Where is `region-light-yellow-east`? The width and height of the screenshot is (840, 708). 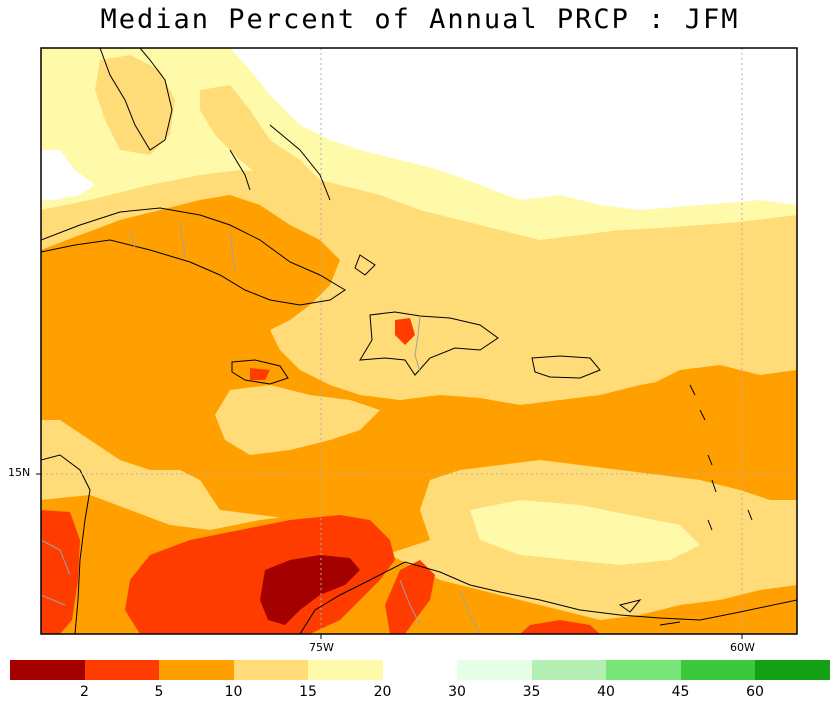 region-light-yellow-east is located at coordinates (585, 532).